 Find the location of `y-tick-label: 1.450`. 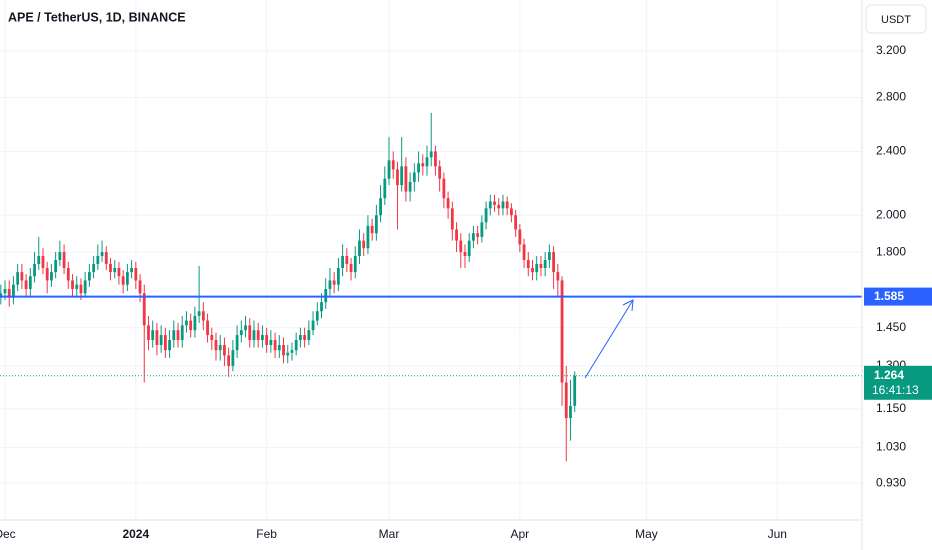

y-tick-label: 1.450 is located at coordinates (891, 327).